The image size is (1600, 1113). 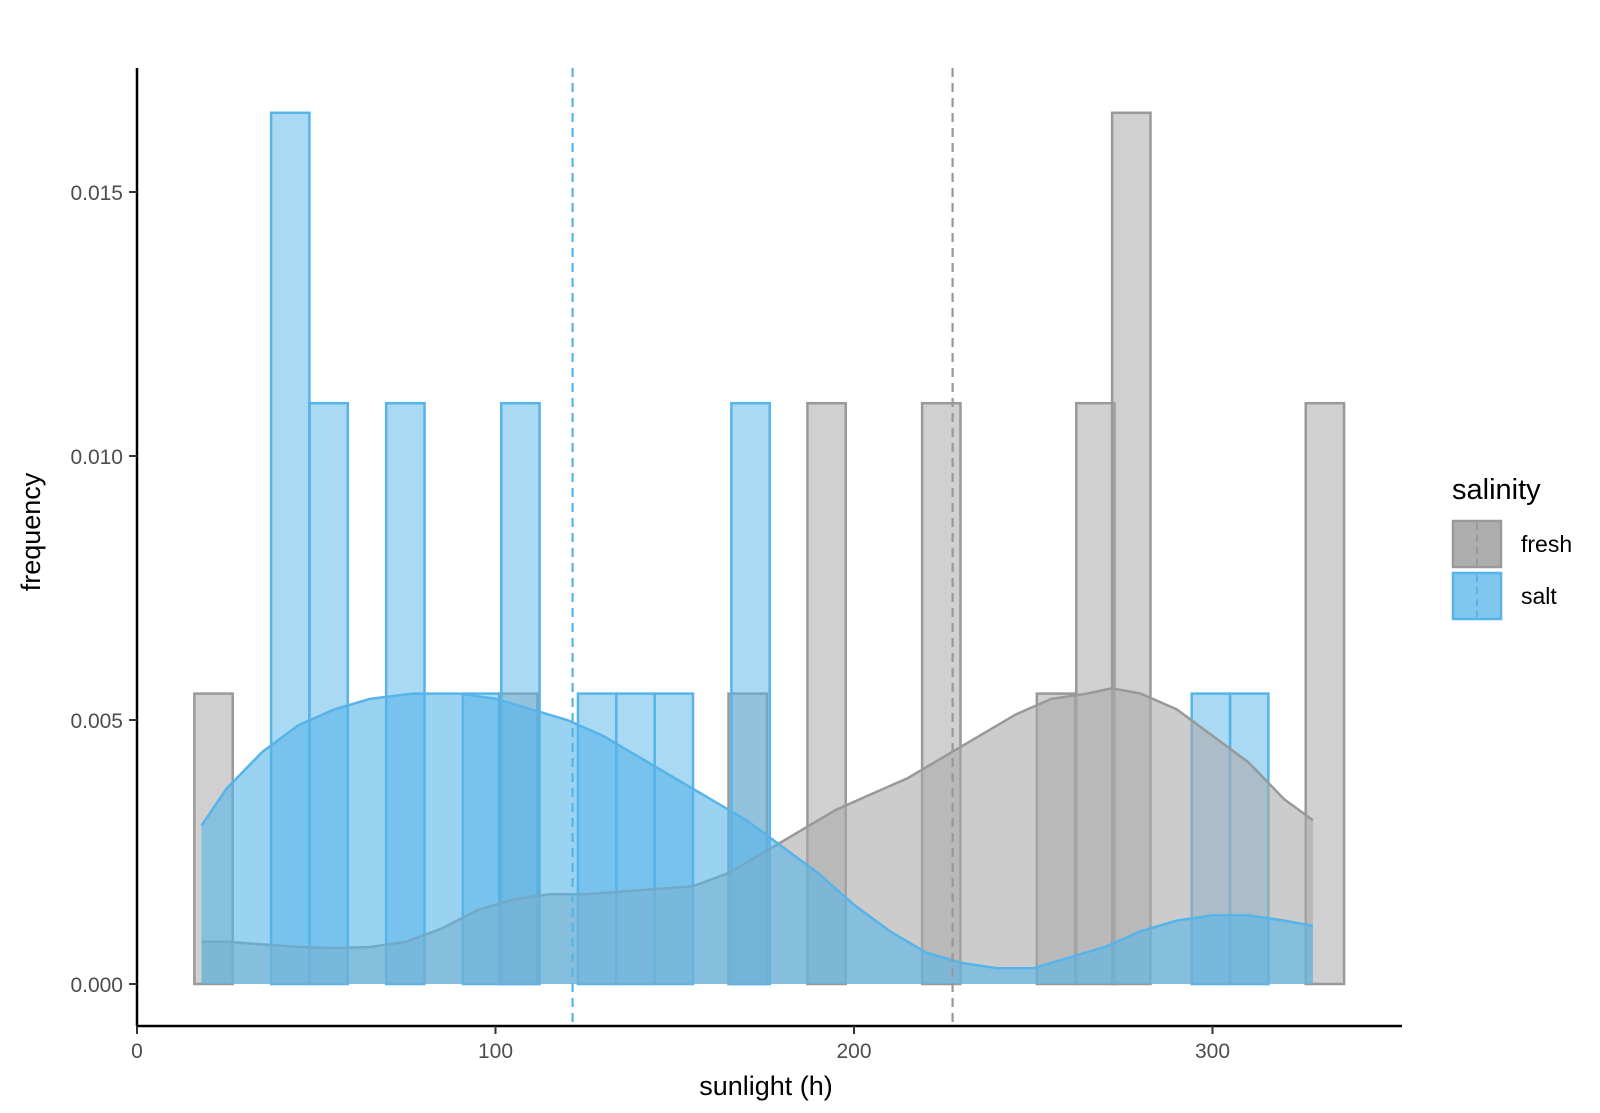 What do you see at coordinates (1546, 544) in the screenshot?
I see `legend-label-fresh: fresh` at bounding box center [1546, 544].